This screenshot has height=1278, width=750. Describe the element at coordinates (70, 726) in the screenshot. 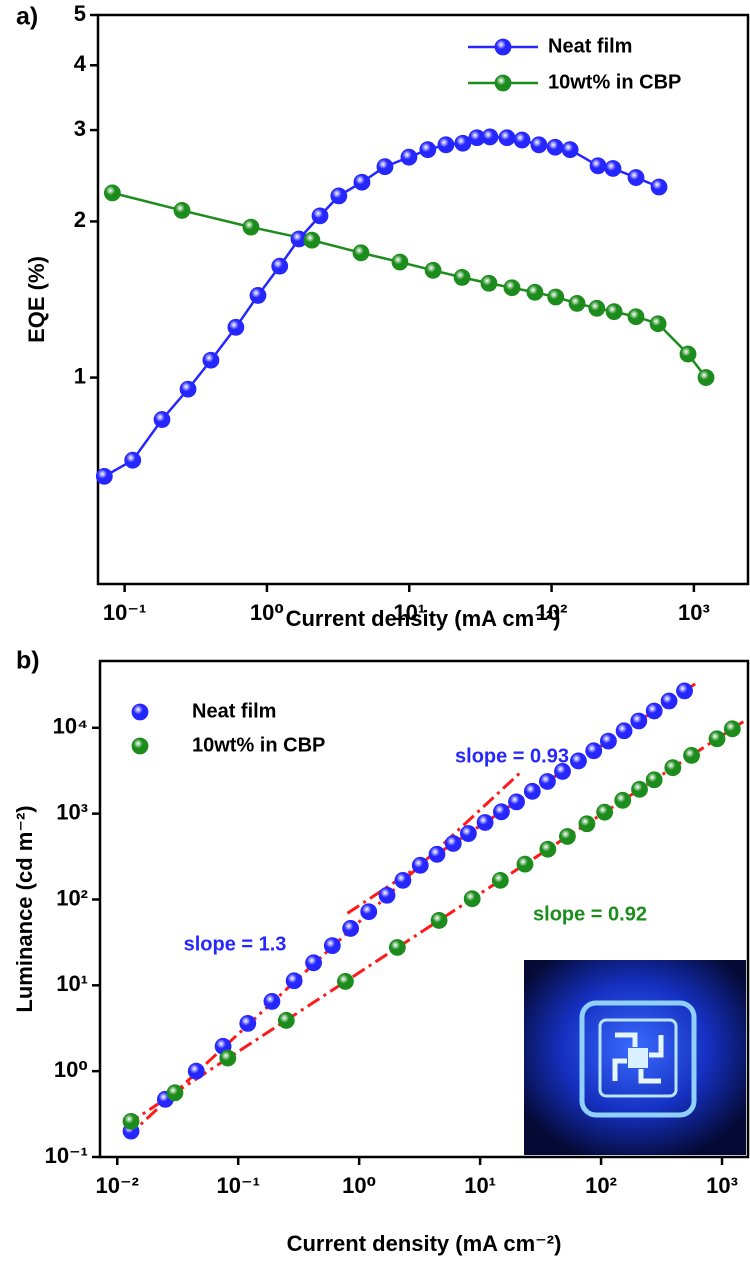

I see `y-tick-label: 10⁴` at that location.